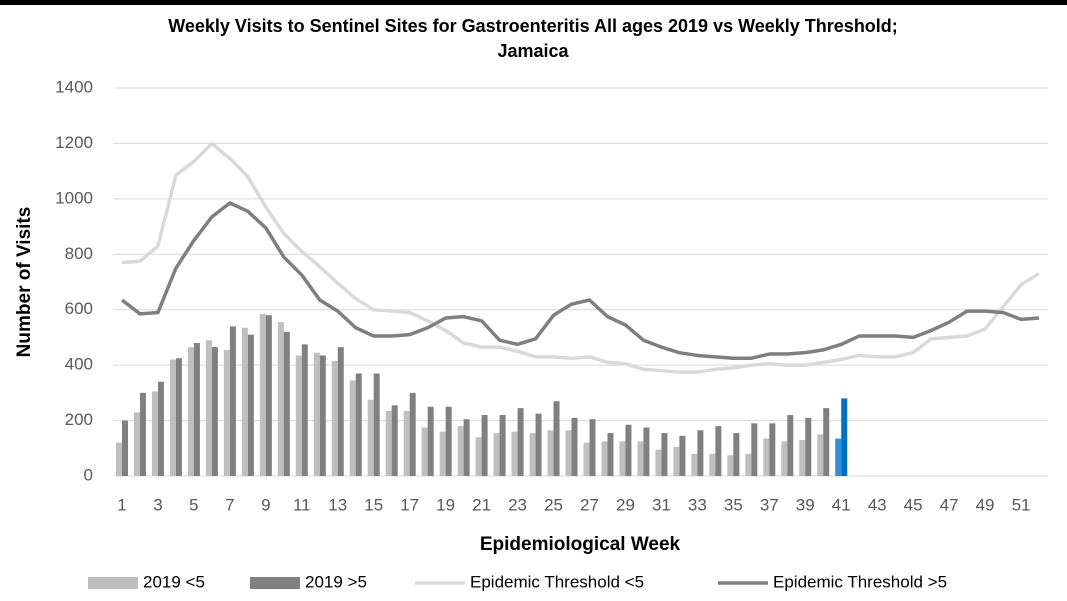  Describe the element at coordinates (445, 504) in the screenshot. I see `x-tick-label: 19` at that location.